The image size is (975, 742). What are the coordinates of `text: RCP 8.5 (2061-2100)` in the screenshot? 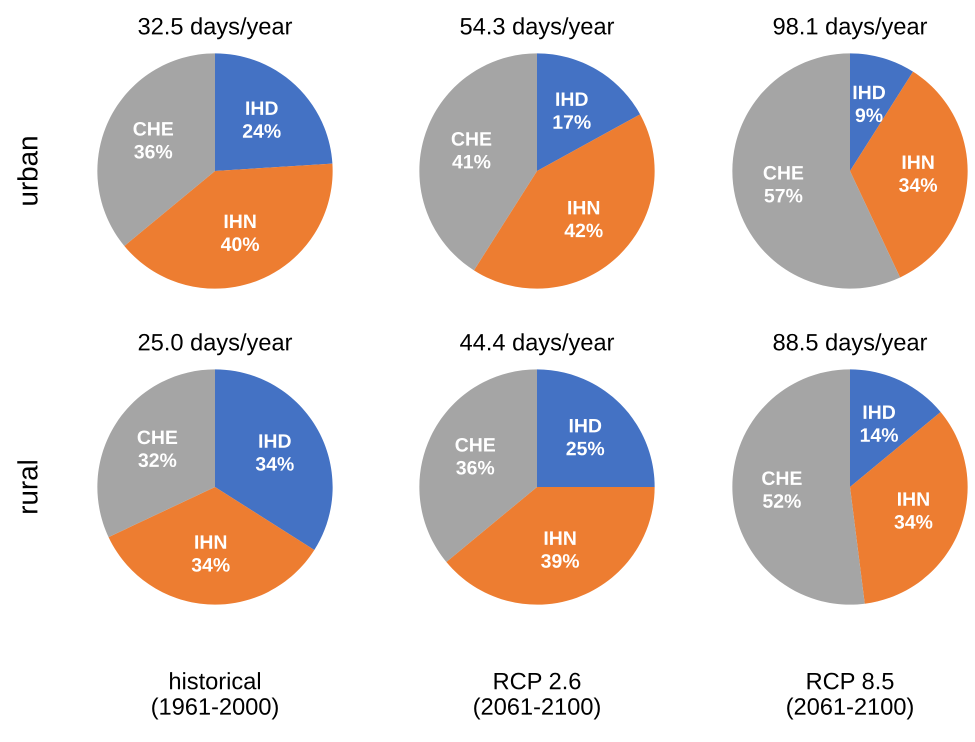 It's located at (850, 696).